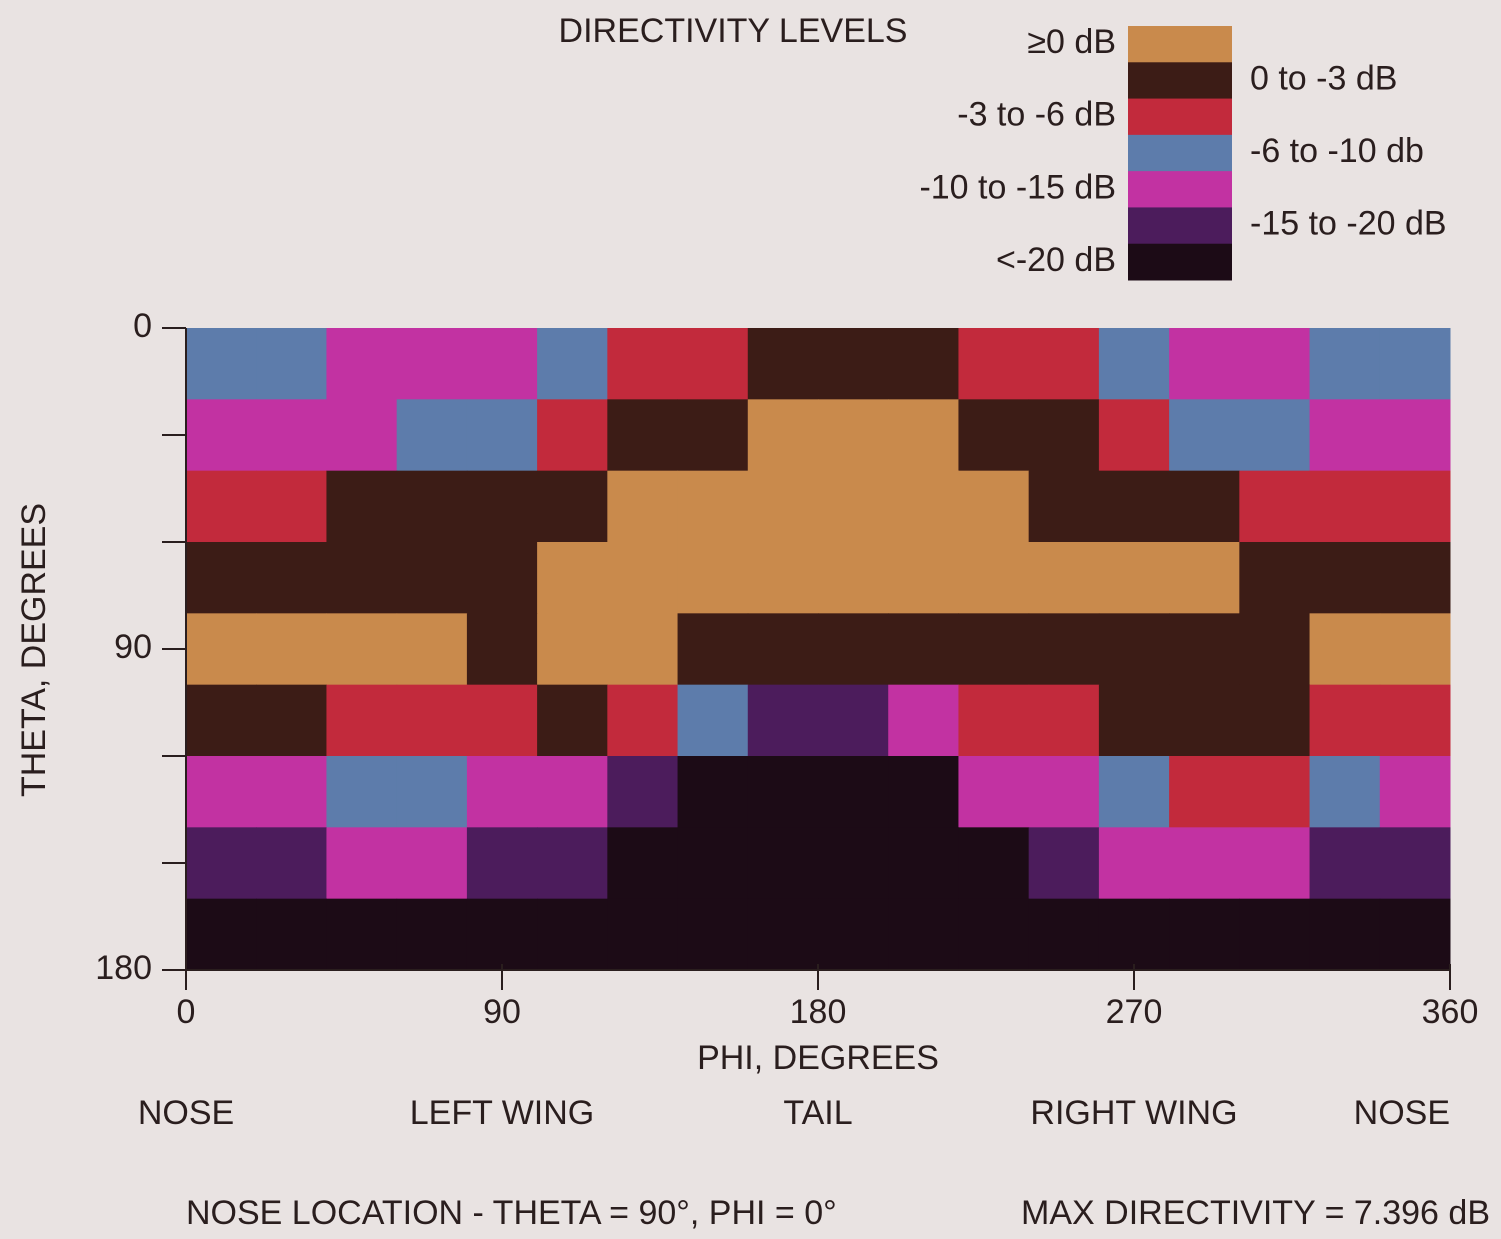  I want to click on x-axis-title: PHI, DEGREES, so click(818, 1058).